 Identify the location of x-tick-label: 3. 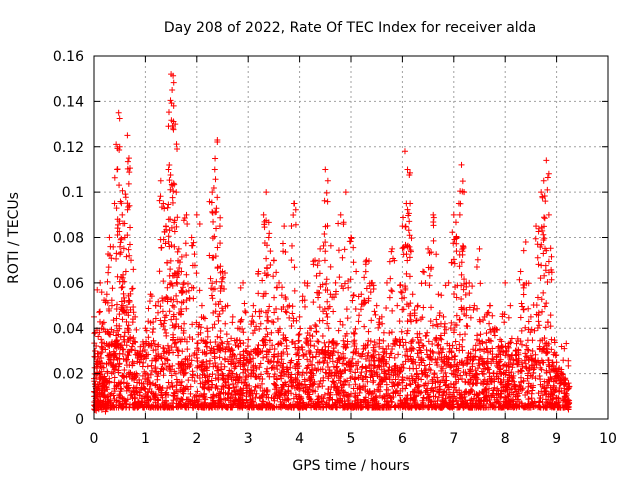
(248, 439).